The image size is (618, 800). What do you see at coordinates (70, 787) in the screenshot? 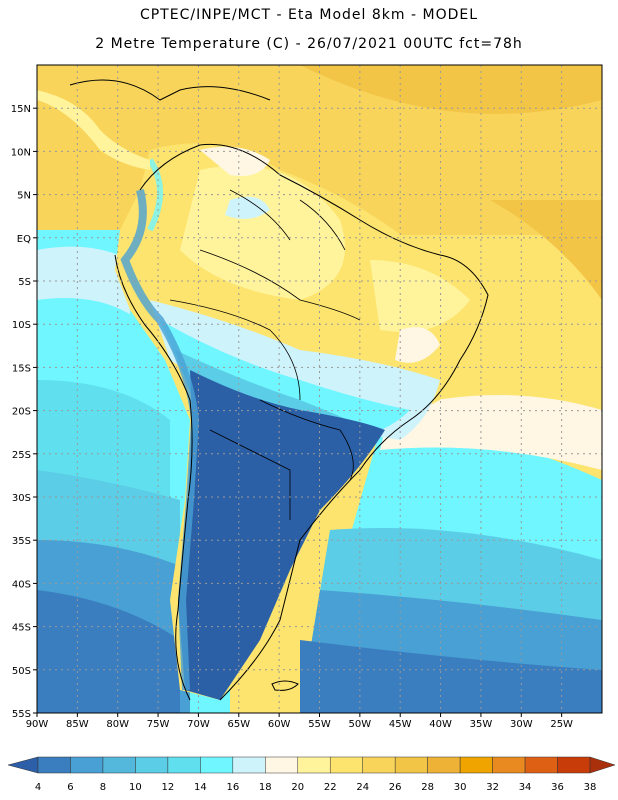
I see `colorbar-label: 6` at bounding box center [70, 787].